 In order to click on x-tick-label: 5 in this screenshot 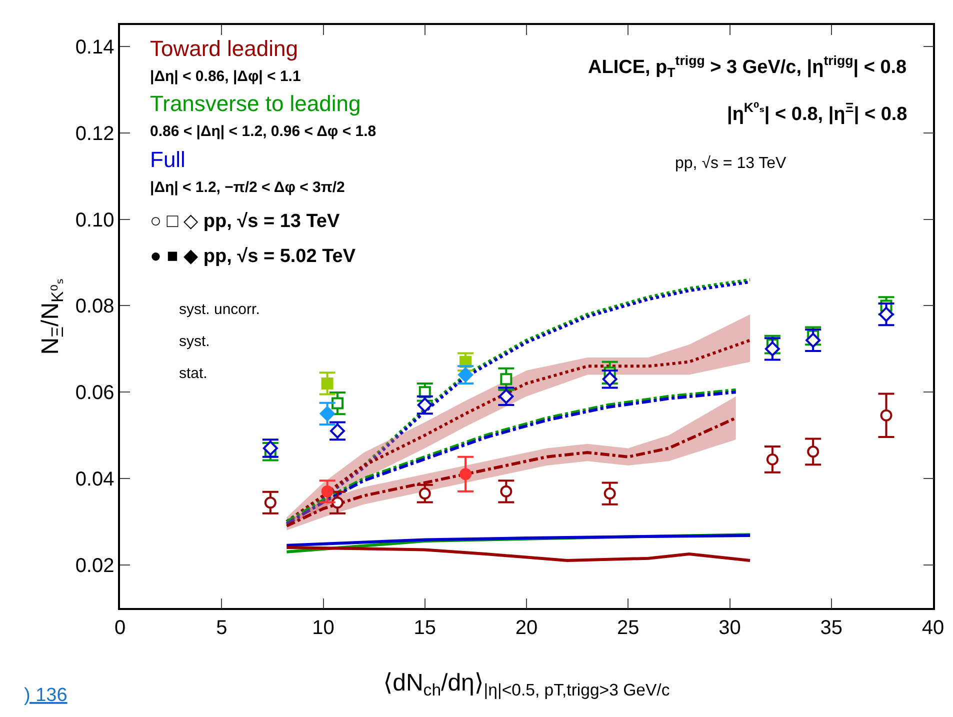, I will do `click(222, 627)`.